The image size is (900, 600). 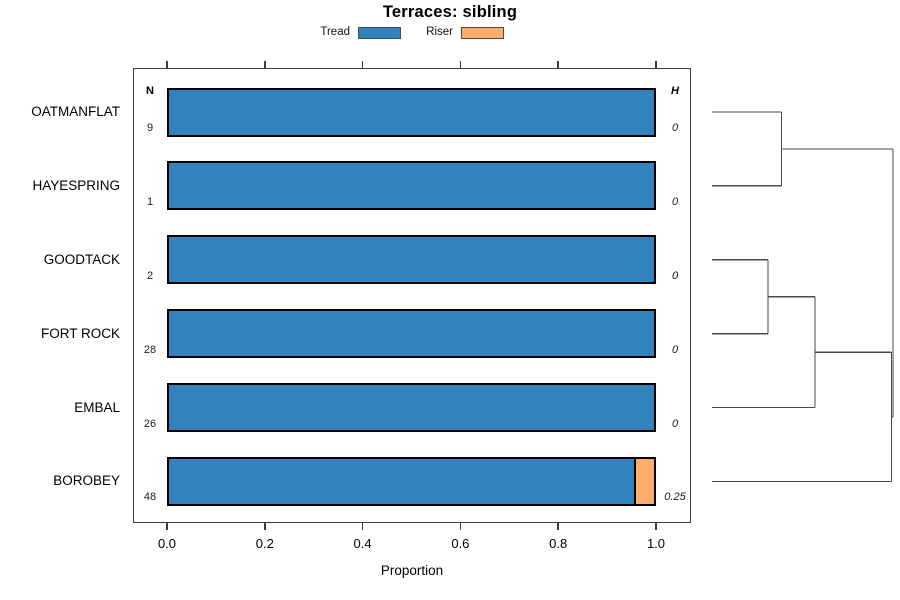 What do you see at coordinates (150, 91) in the screenshot?
I see `n-column-header: N` at bounding box center [150, 91].